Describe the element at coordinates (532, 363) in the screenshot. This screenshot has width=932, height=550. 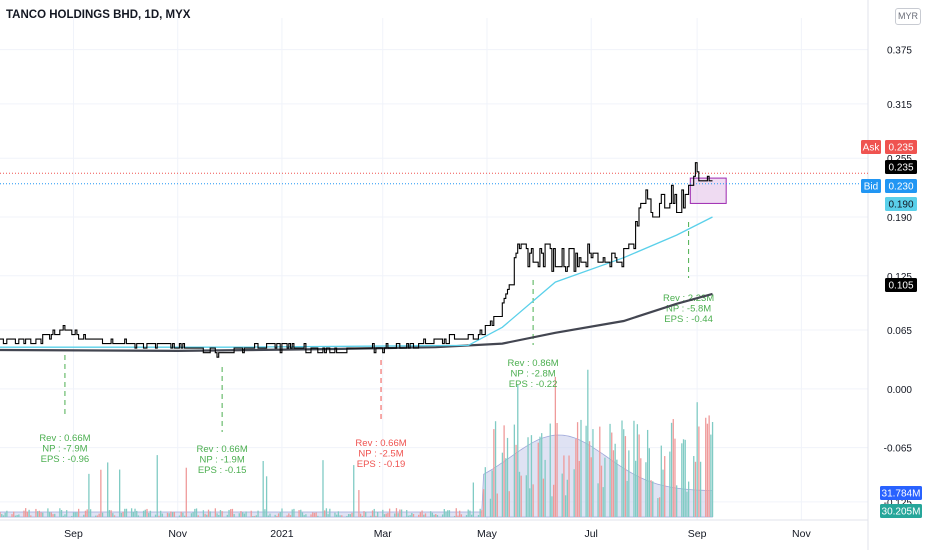
I see `earnings-text: Rev : 0.86M` at that location.